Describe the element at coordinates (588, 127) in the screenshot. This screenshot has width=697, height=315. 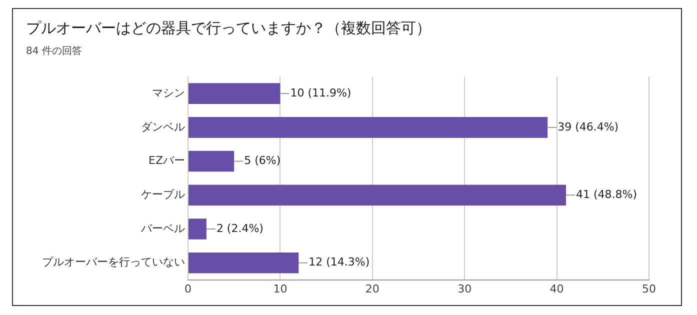
I see `data-label: 39 (46.4%)` at that location.